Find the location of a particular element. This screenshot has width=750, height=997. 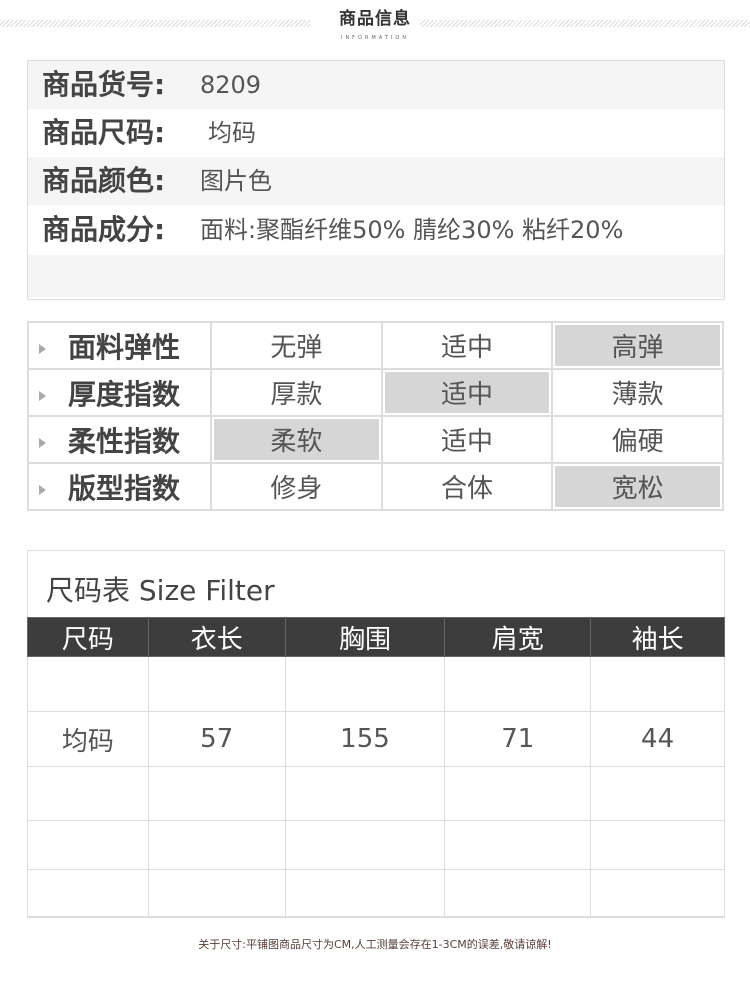

option-text: 无弹 is located at coordinates (296, 348).